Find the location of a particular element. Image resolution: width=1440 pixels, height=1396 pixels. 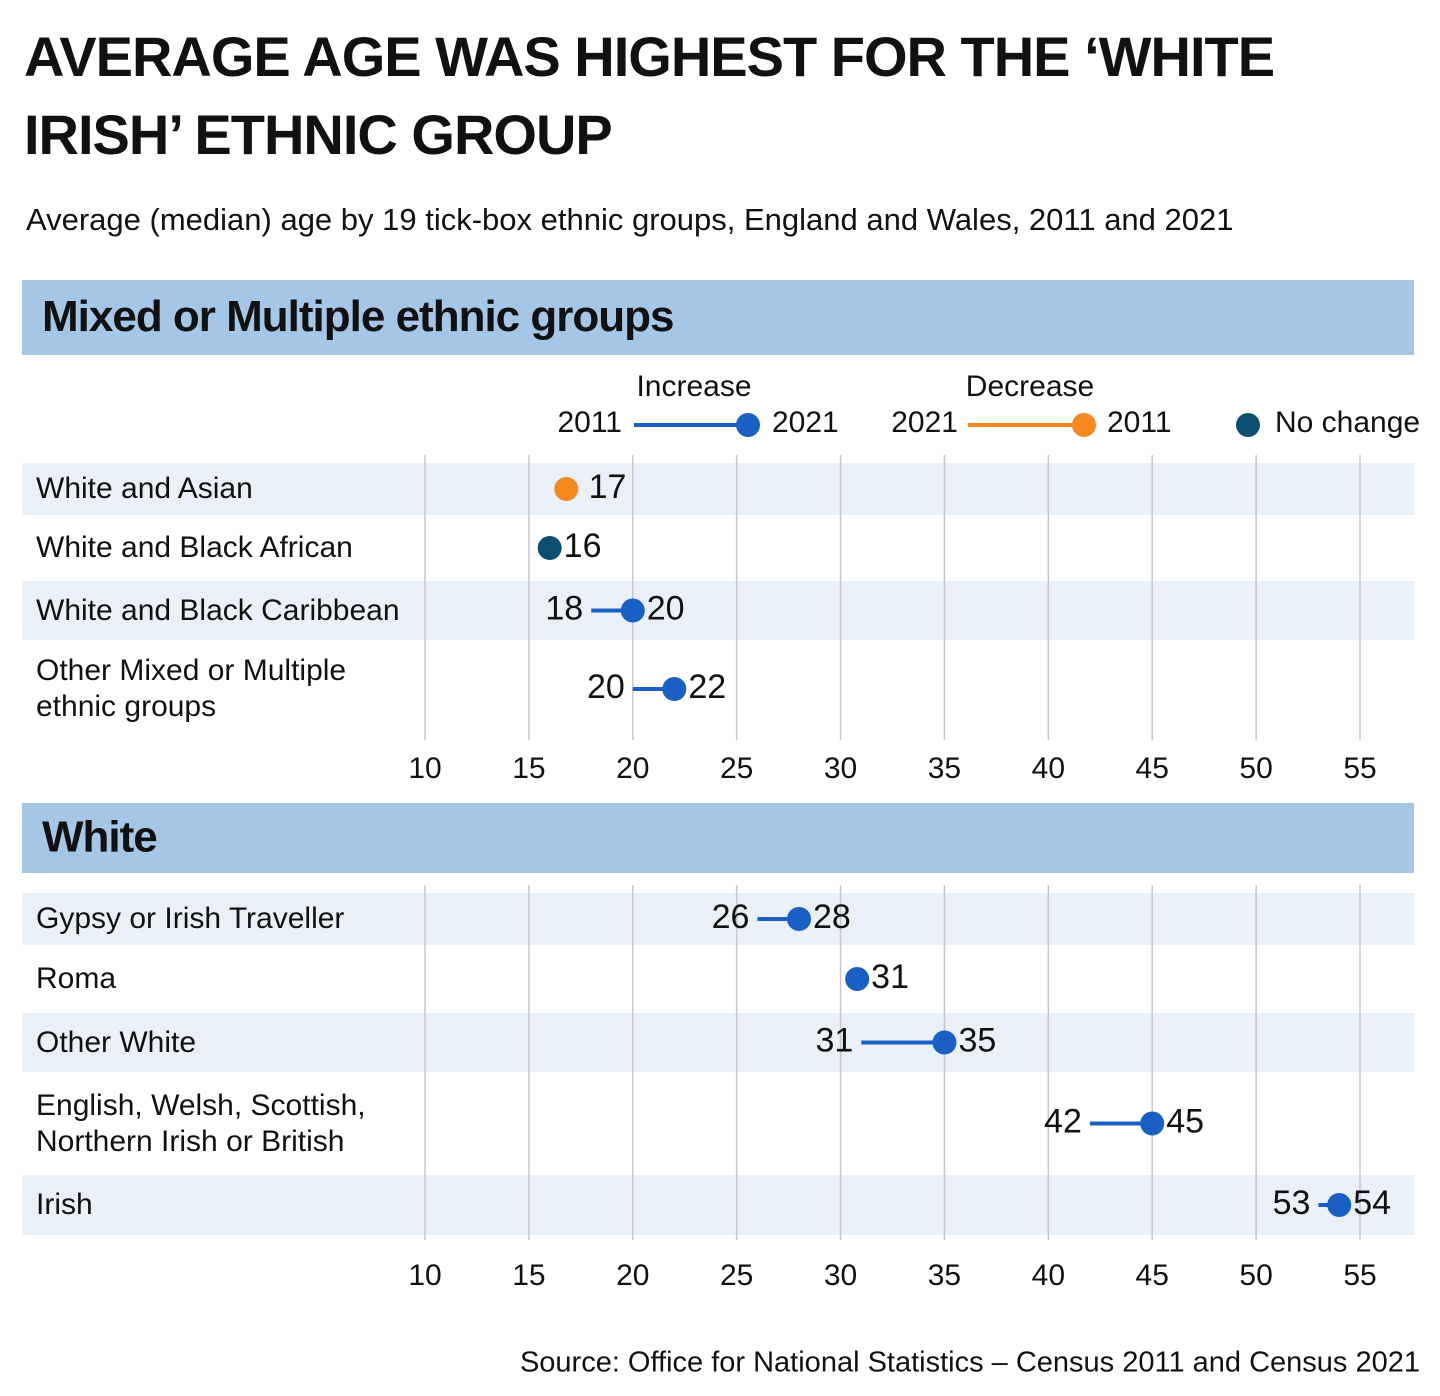

category-box: Gypsy or Irish Traveller is located at coordinates (190, 918).